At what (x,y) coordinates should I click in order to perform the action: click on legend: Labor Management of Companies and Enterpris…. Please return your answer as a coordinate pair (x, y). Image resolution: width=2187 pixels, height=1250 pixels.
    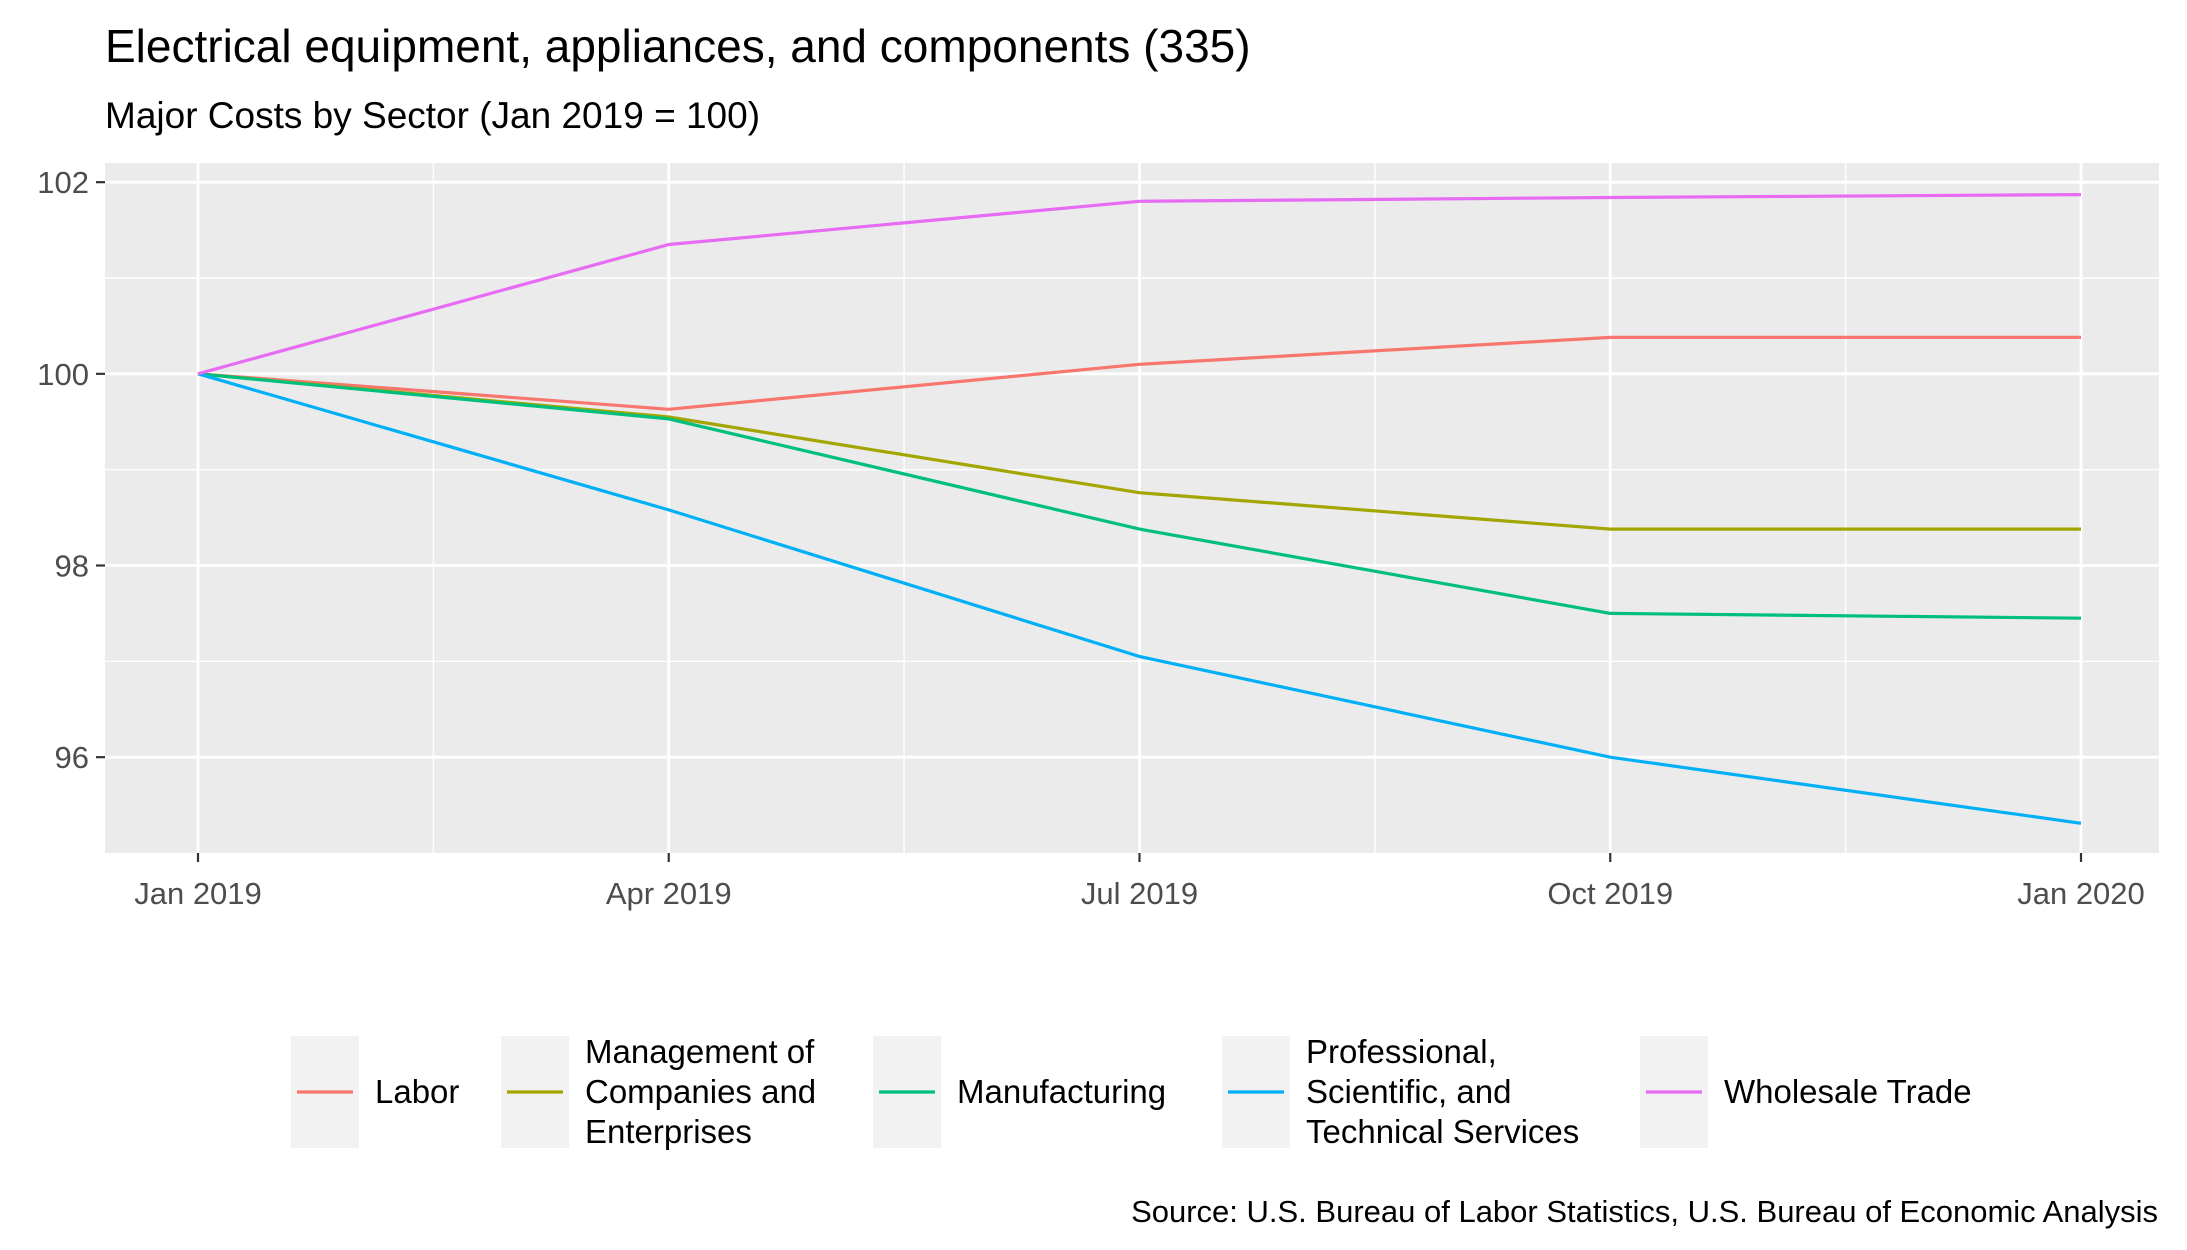
    Looking at the image, I should click on (1131, 1091).